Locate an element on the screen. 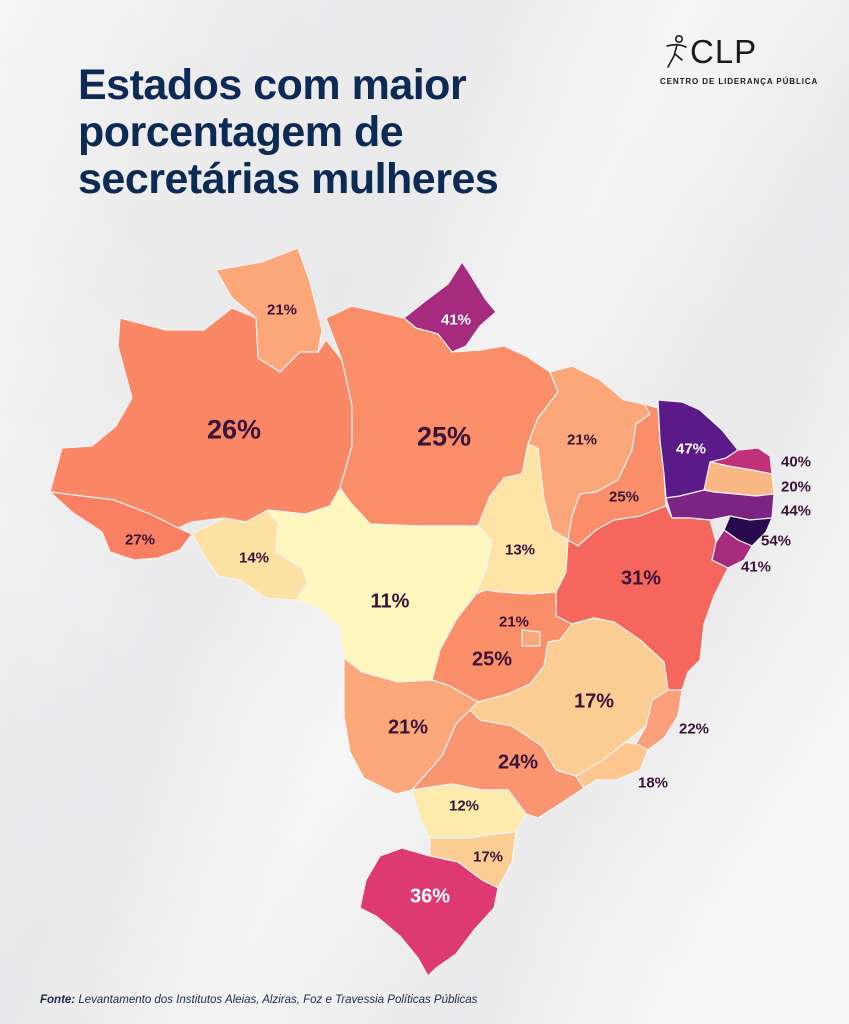 This screenshot has width=849, height=1024. label-roraima: 21% is located at coordinates (282, 310).